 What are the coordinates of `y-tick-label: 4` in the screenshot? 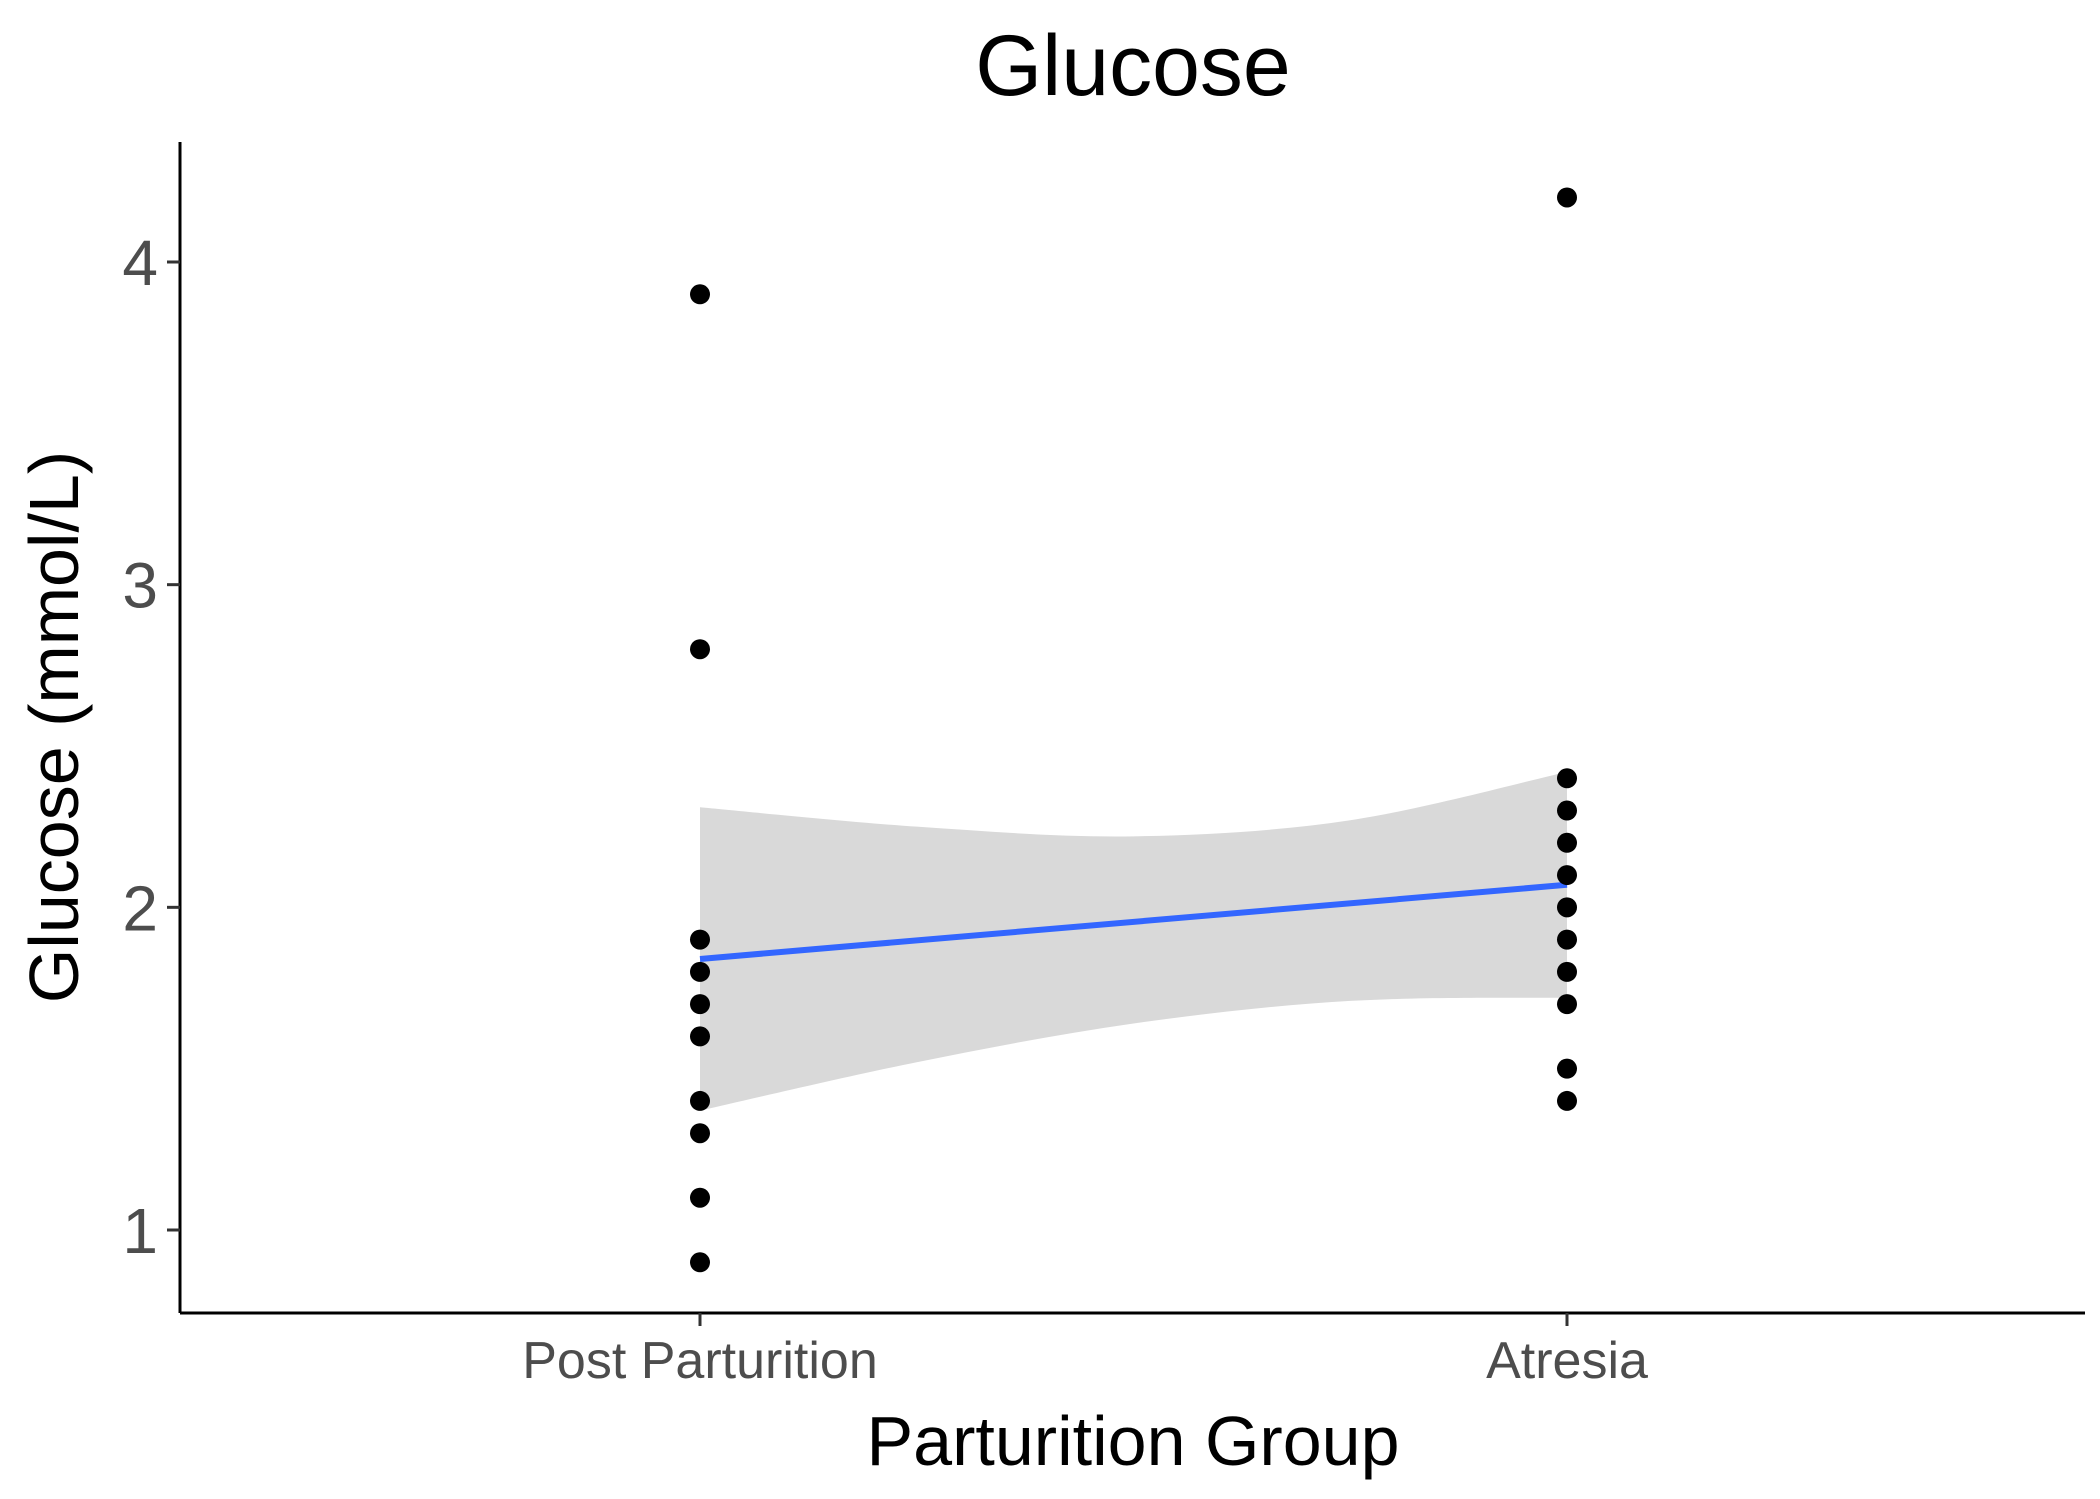 It's located at (140, 263).